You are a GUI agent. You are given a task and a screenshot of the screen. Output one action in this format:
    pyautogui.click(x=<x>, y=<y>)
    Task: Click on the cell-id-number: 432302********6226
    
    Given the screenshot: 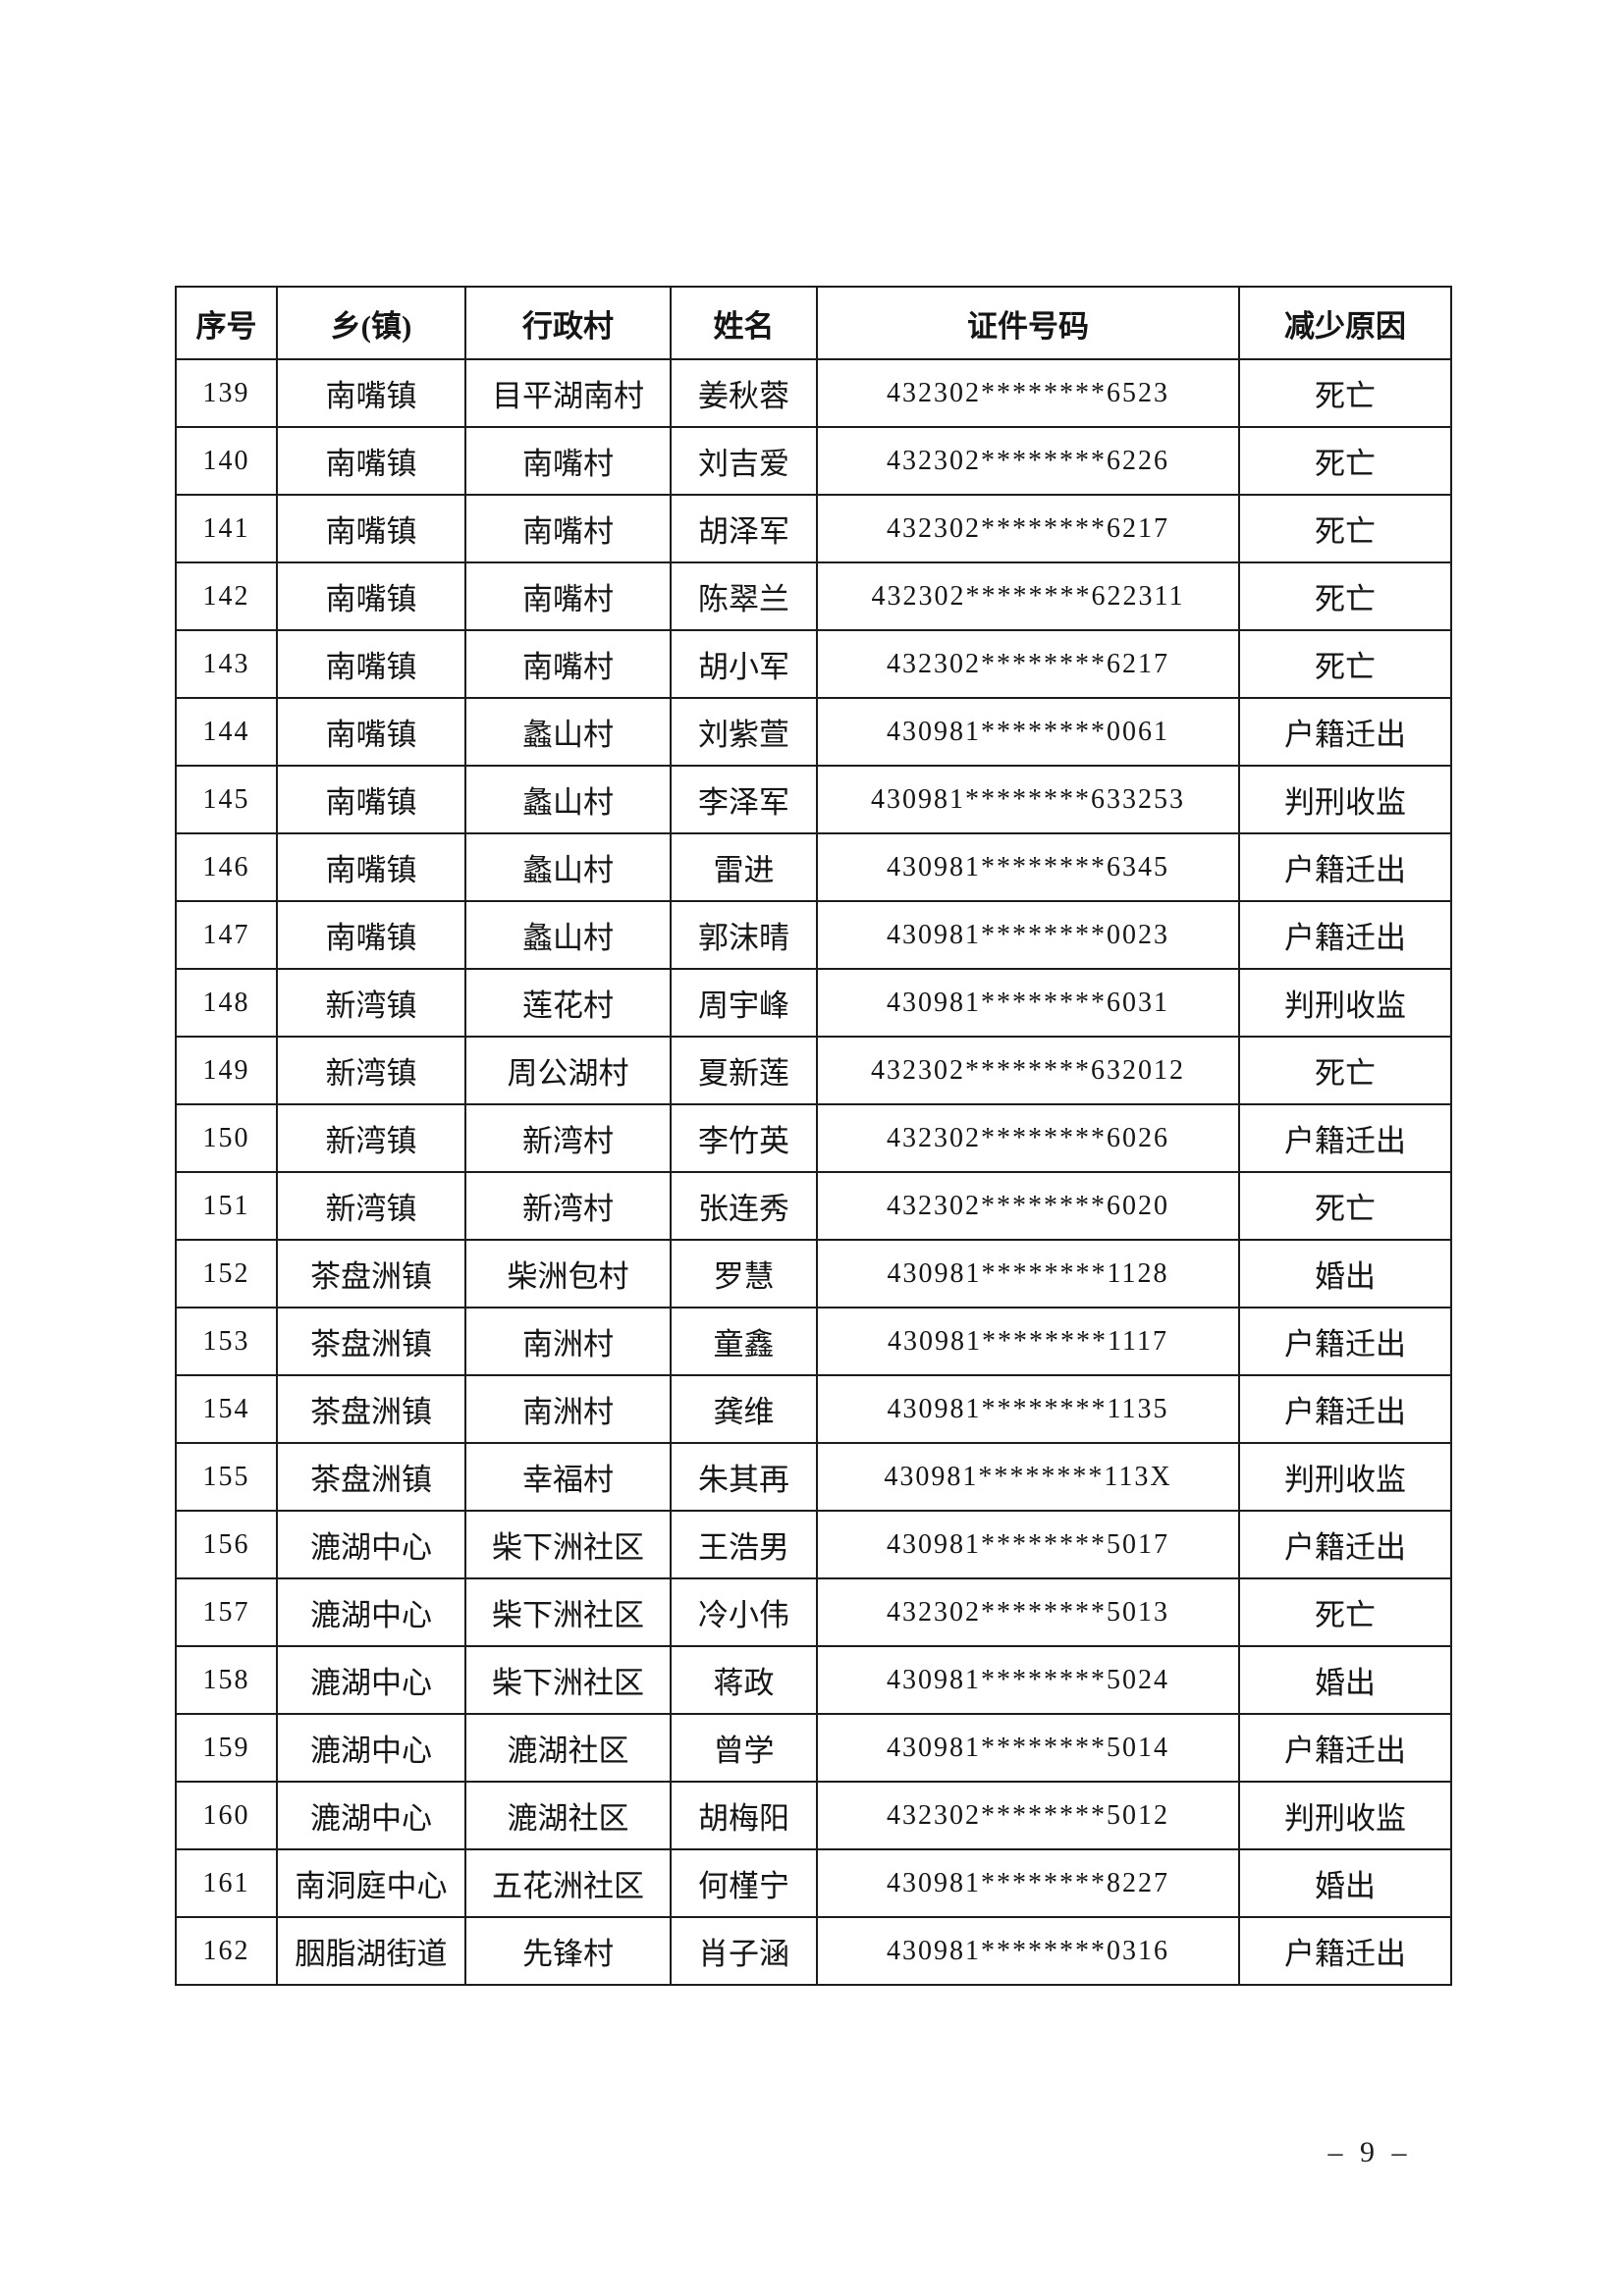 What is the action you would take?
    pyautogui.click(x=1028, y=461)
    